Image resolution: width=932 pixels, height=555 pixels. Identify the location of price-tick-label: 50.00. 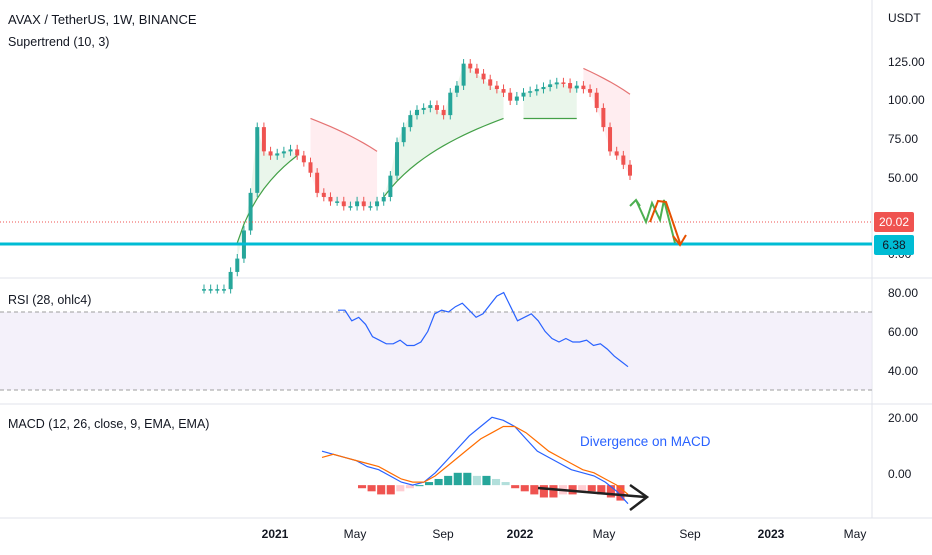
(903, 178).